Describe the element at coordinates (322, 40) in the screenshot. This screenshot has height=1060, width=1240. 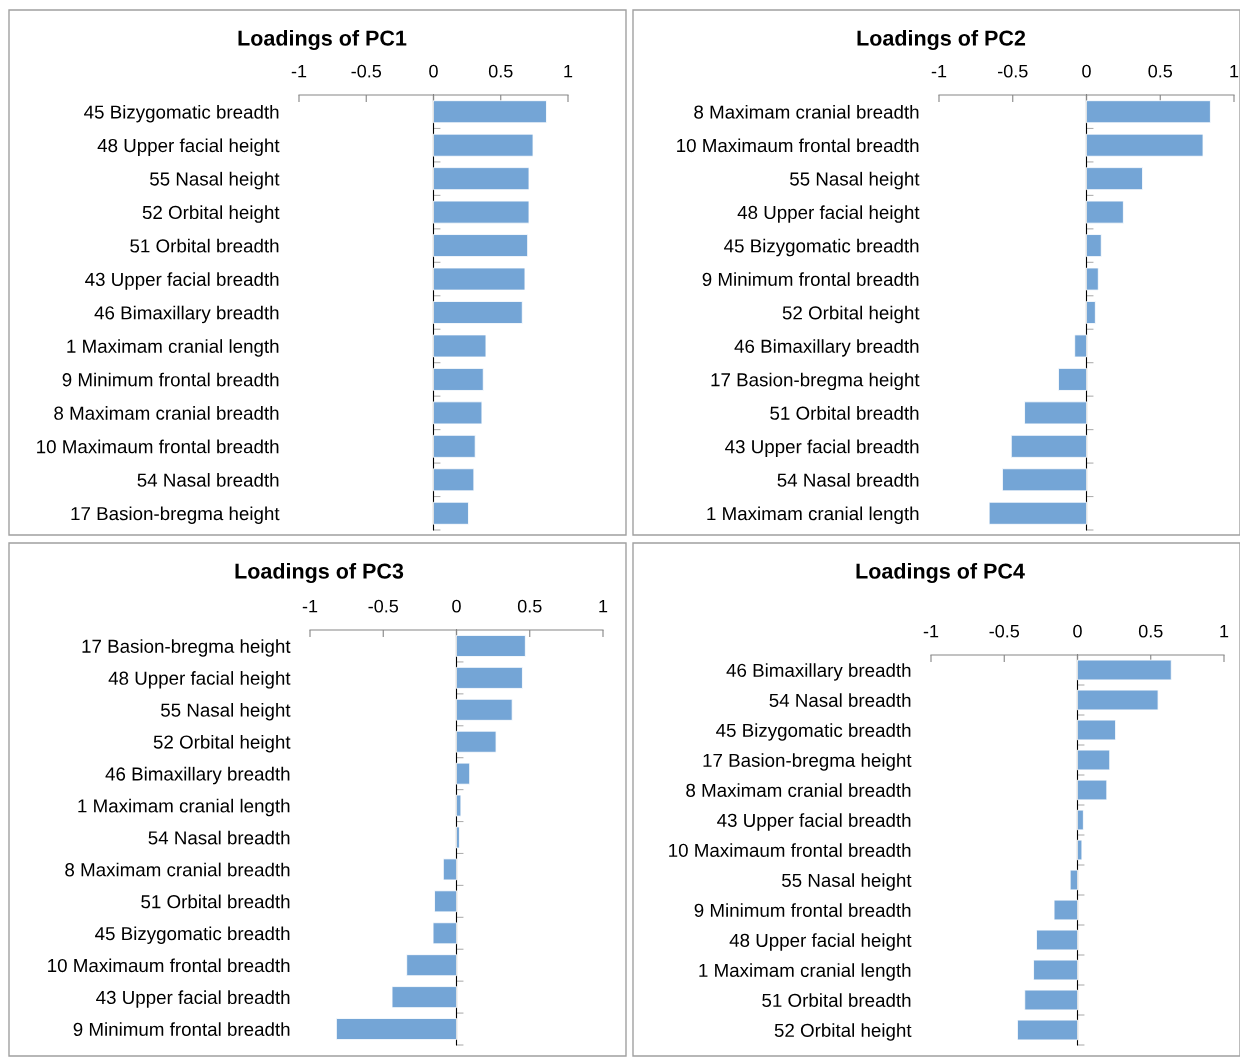
I see `chart-title: Loadings of PC1` at that location.